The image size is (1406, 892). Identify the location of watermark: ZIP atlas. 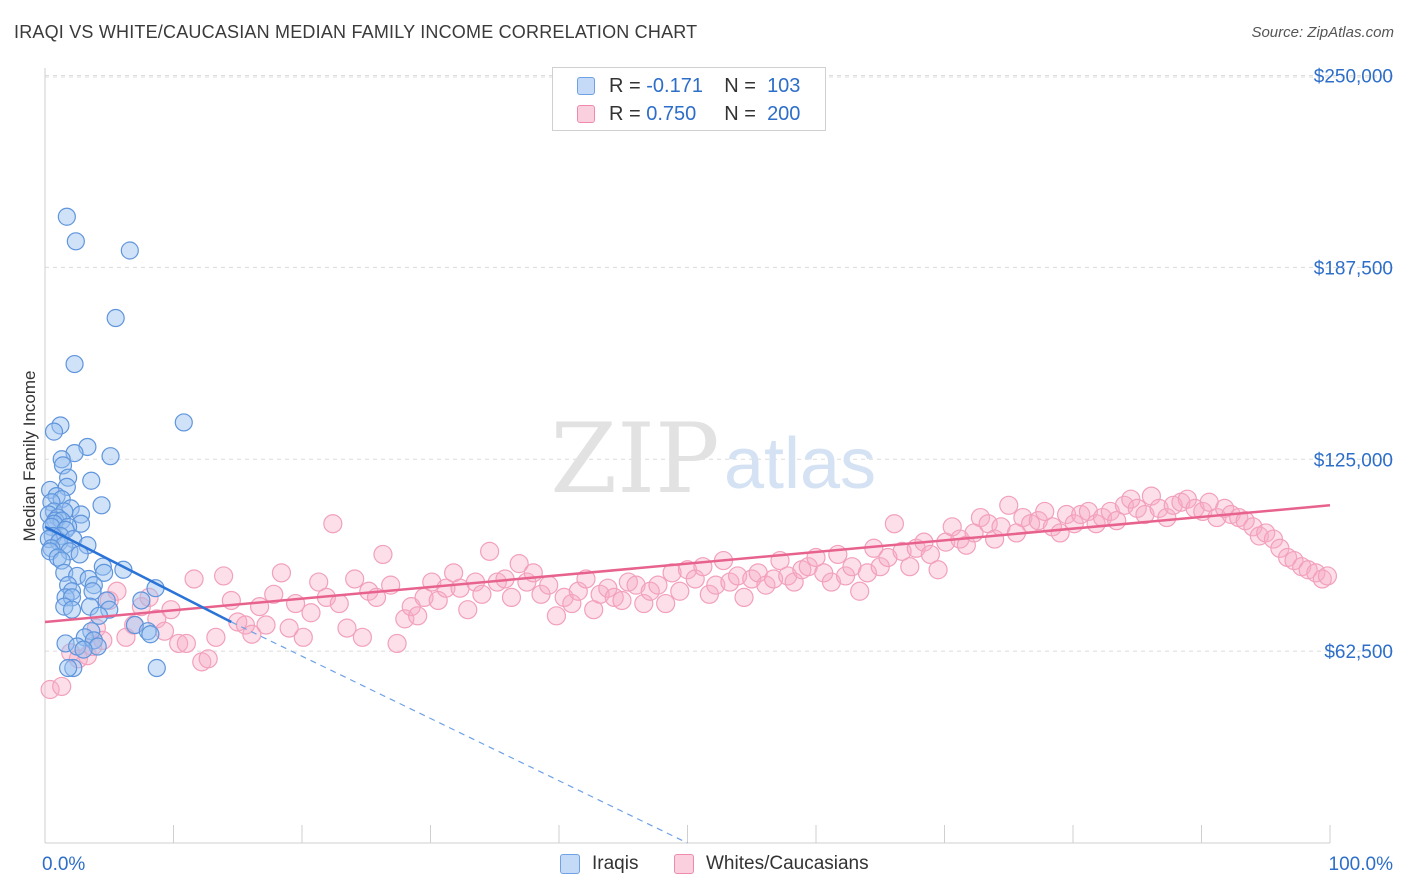
(713, 459).